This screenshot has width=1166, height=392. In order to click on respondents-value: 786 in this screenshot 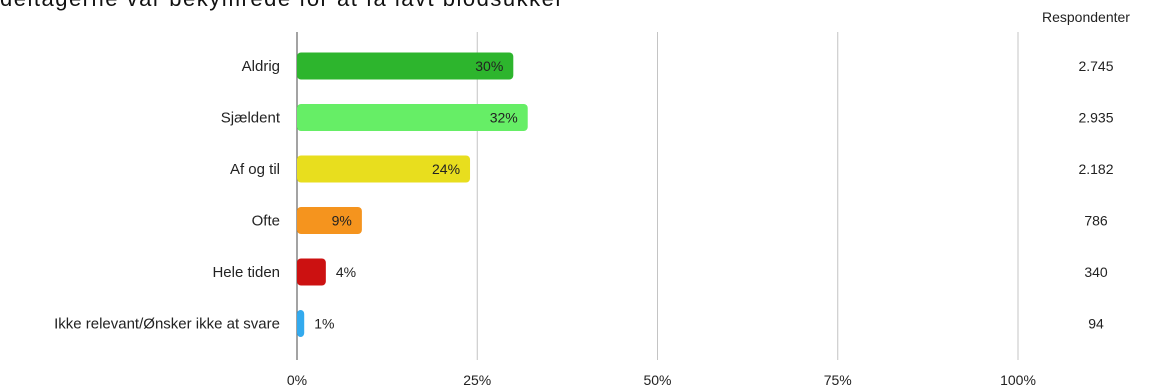, I will do `click(1096, 221)`.